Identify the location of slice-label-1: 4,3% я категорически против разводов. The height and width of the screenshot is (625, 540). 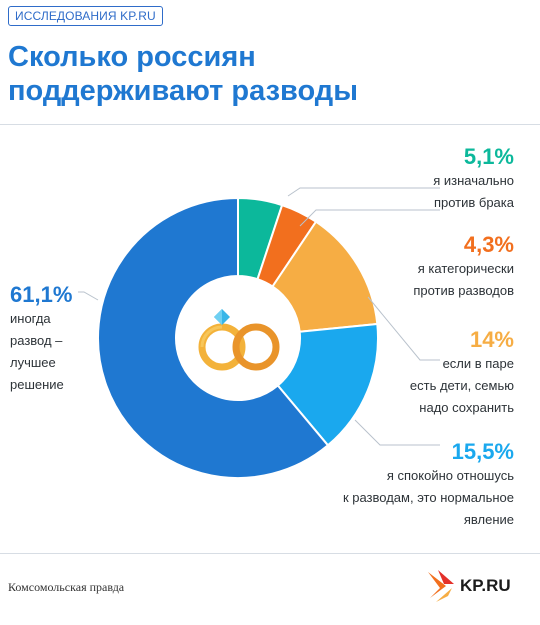
(463, 267).